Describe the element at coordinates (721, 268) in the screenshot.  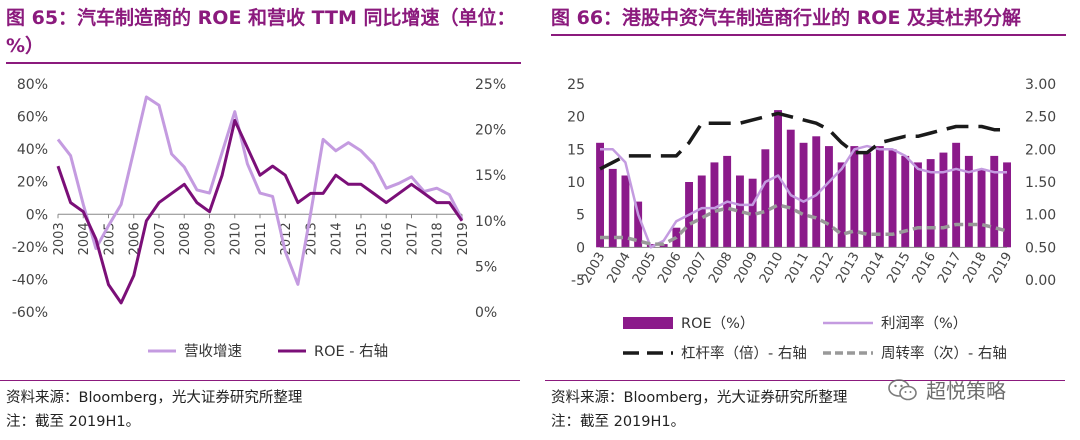
I see `x-tick-label: 2008` at that location.